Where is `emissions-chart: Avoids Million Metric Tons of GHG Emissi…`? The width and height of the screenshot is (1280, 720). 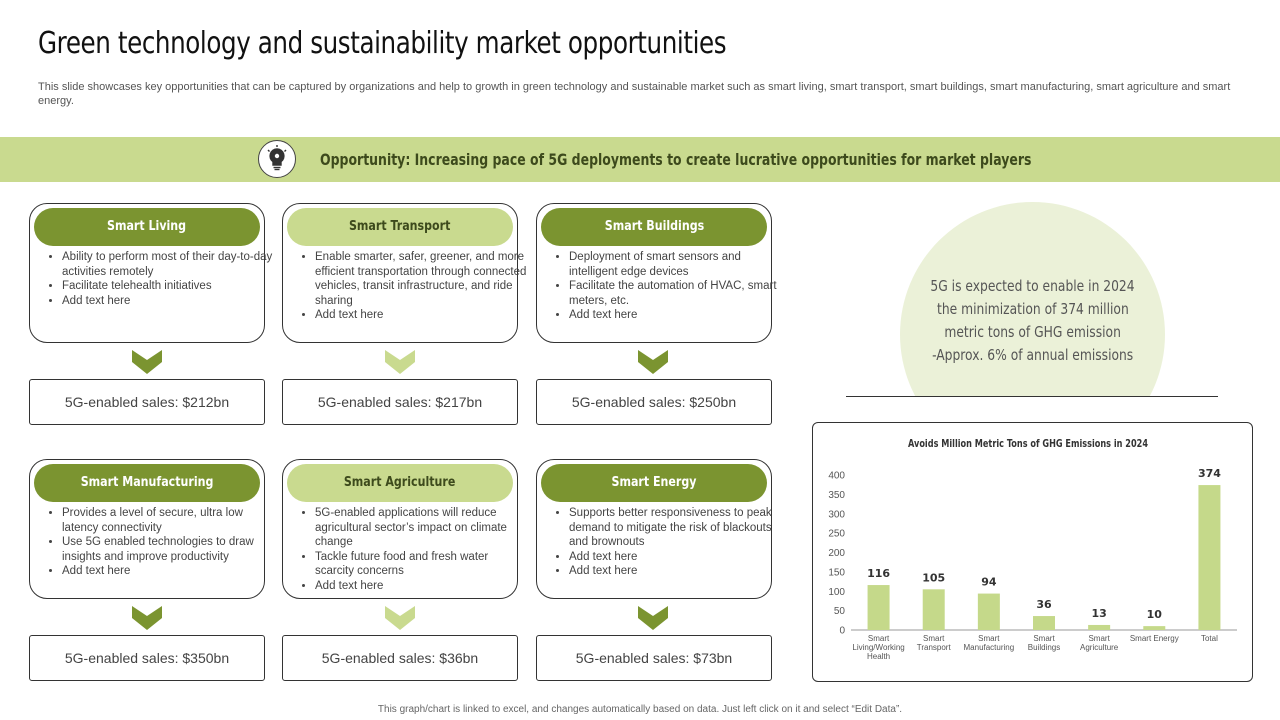
emissions-chart: Avoids Million Metric Tons of GHG Emissi… is located at coordinates (1032, 552).